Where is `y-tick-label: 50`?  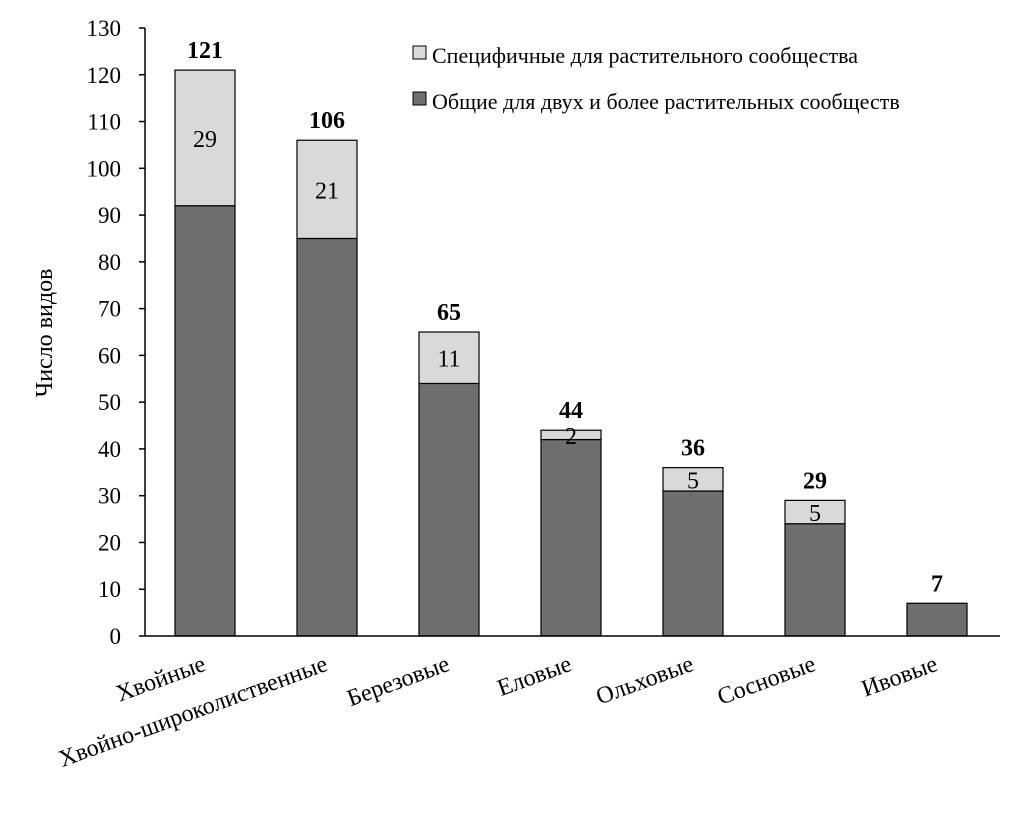 y-tick-label: 50 is located at coordinates (109, 402).